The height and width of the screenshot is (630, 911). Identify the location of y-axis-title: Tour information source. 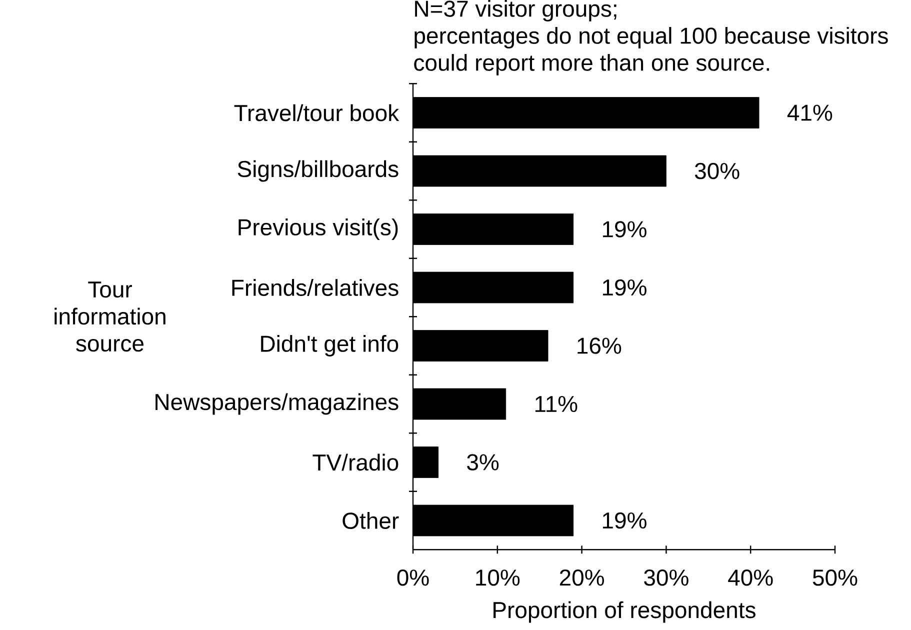
(110, 316).